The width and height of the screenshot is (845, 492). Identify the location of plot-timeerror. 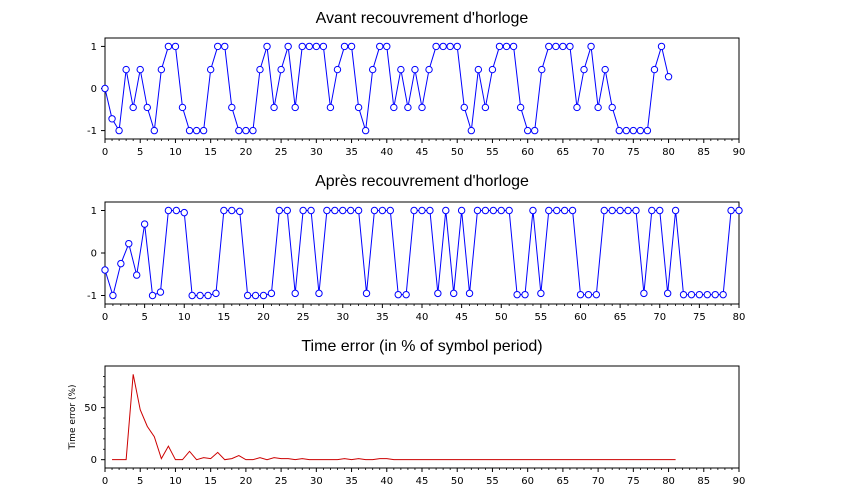
(394, 417).